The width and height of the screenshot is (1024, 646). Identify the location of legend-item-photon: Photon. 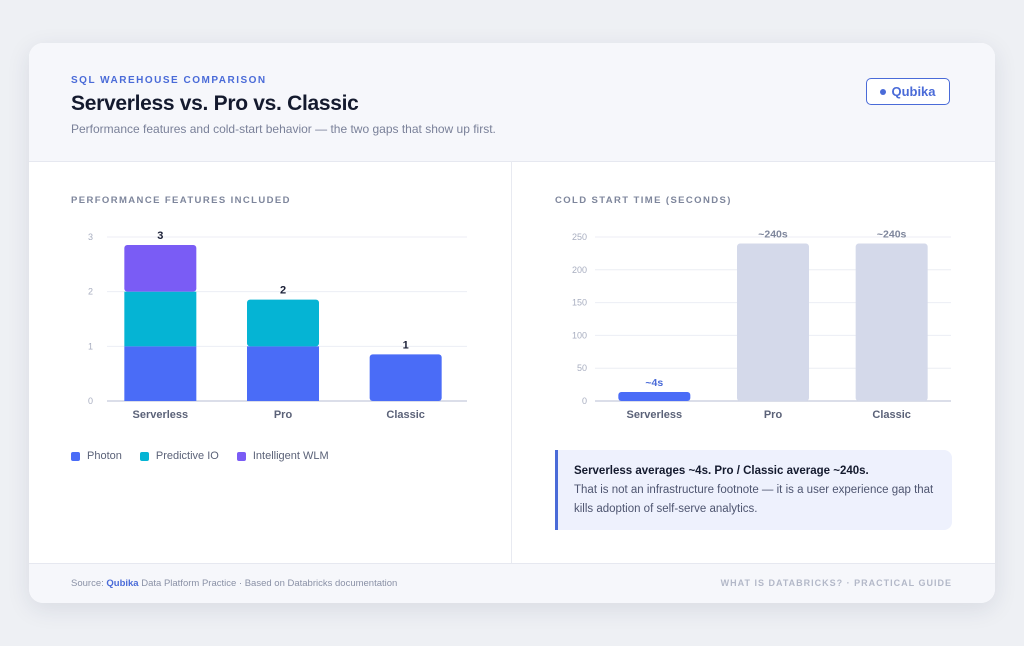
(96, 456).